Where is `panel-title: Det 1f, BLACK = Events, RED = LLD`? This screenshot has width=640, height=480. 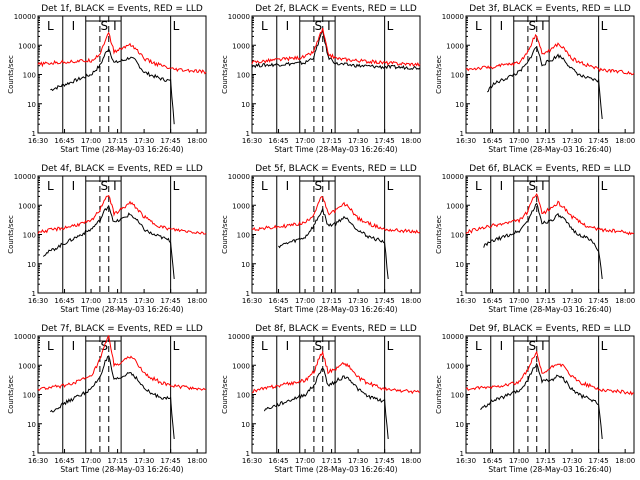 panel-title: Det 1f, BLACK = Events, RED = LLD is located at coordinates (122, 9).